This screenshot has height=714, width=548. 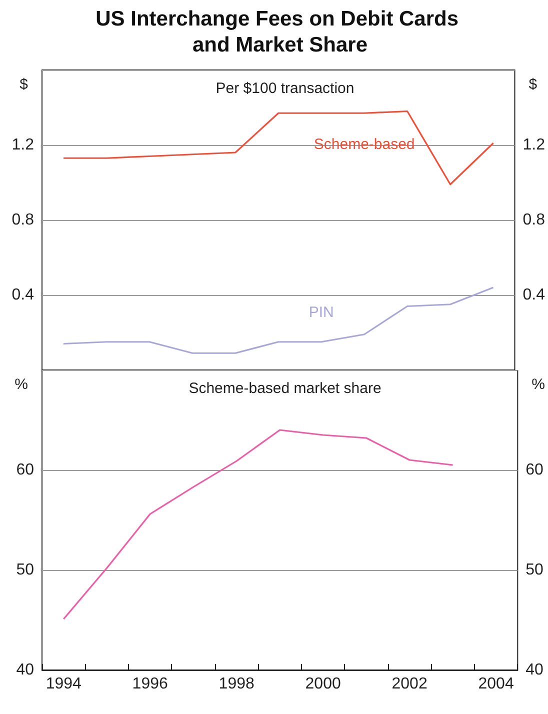 I want to click on y2-tick-label: 0.4, so click(x=534, y=295).